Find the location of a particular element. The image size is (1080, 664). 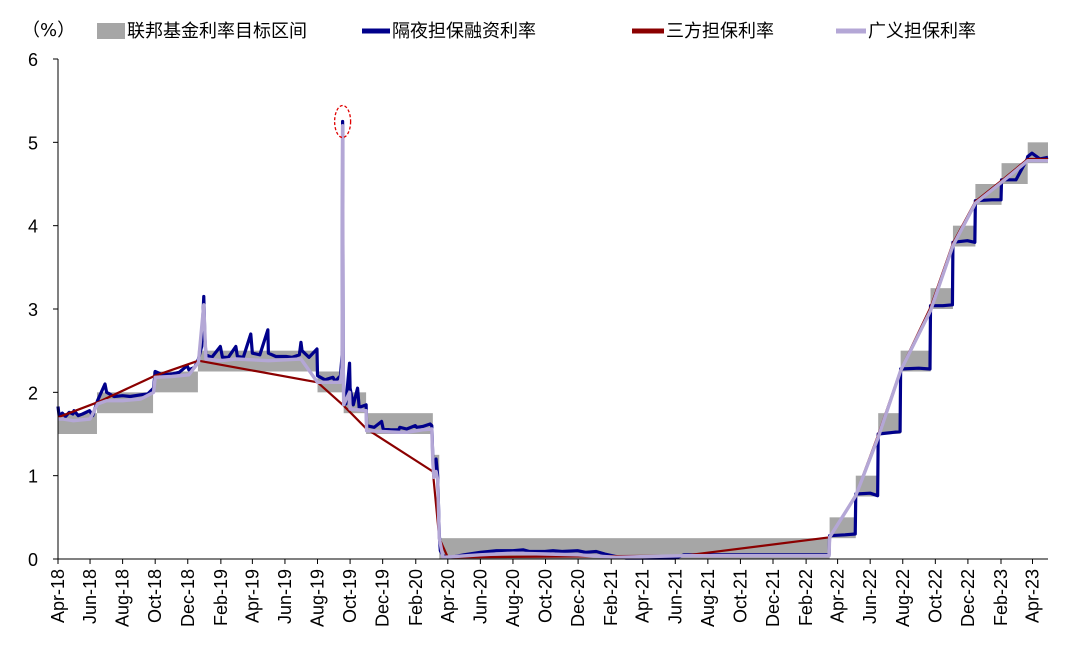

x-tick-label-6: Apr-19 is located at coordinates (252, 596).